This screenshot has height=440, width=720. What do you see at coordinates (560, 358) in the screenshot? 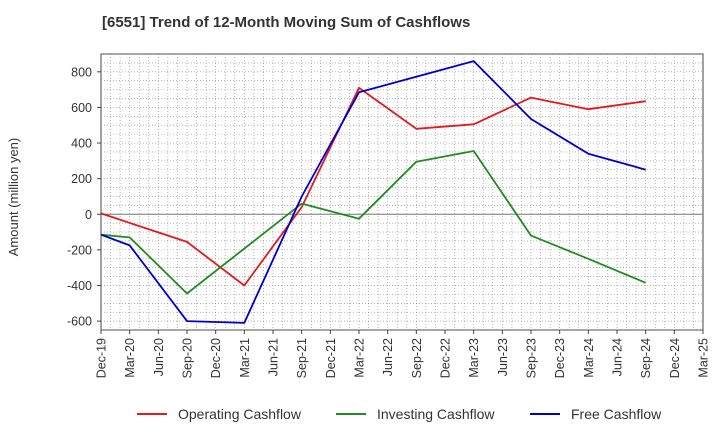
I see `x-tick-label: Dec-23` at bounding box center [560, 358].